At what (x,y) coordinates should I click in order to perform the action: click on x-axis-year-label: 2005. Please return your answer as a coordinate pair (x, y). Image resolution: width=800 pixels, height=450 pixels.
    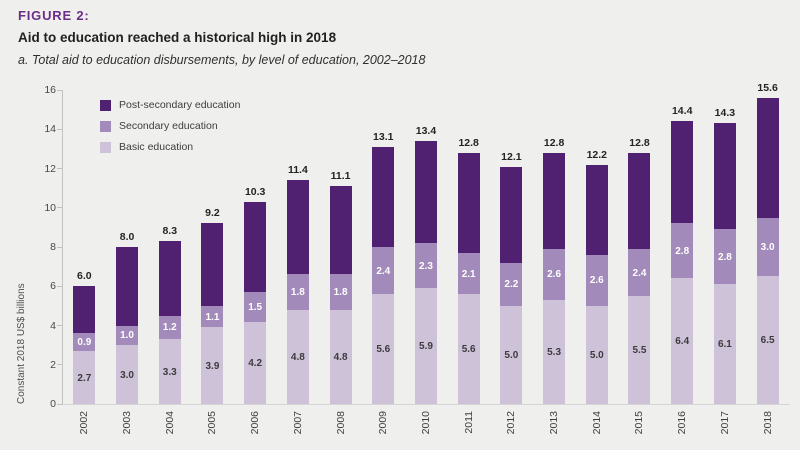
    Looking at the image, I should click on (212, 422).